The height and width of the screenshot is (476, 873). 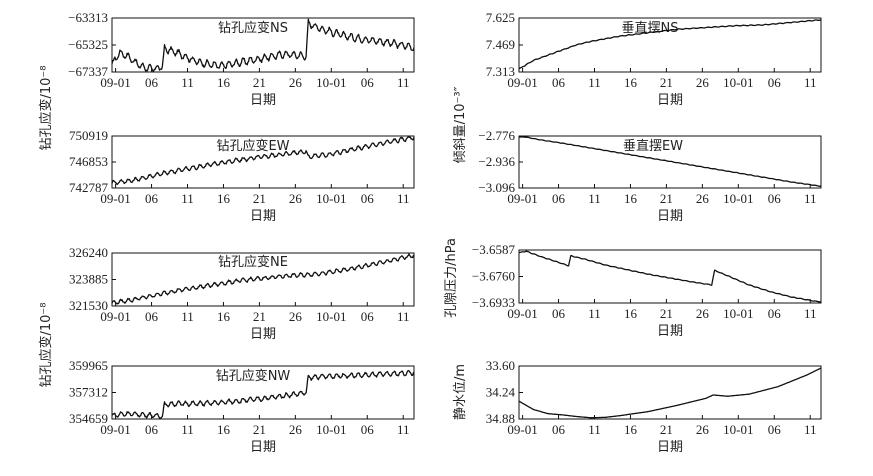 What do you see at coordinates (88, 161) in the screenshot?
I see `y-tick-label: 746853` at bounding box center [88, 161].